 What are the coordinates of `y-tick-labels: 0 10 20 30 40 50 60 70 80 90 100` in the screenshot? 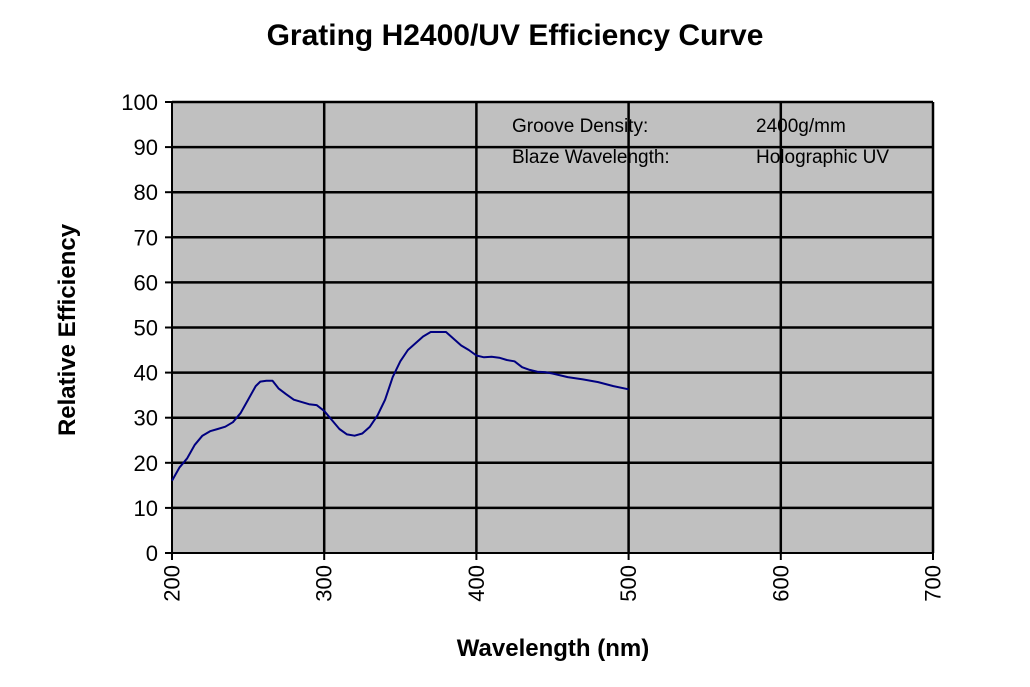 It's located at (139, 328).